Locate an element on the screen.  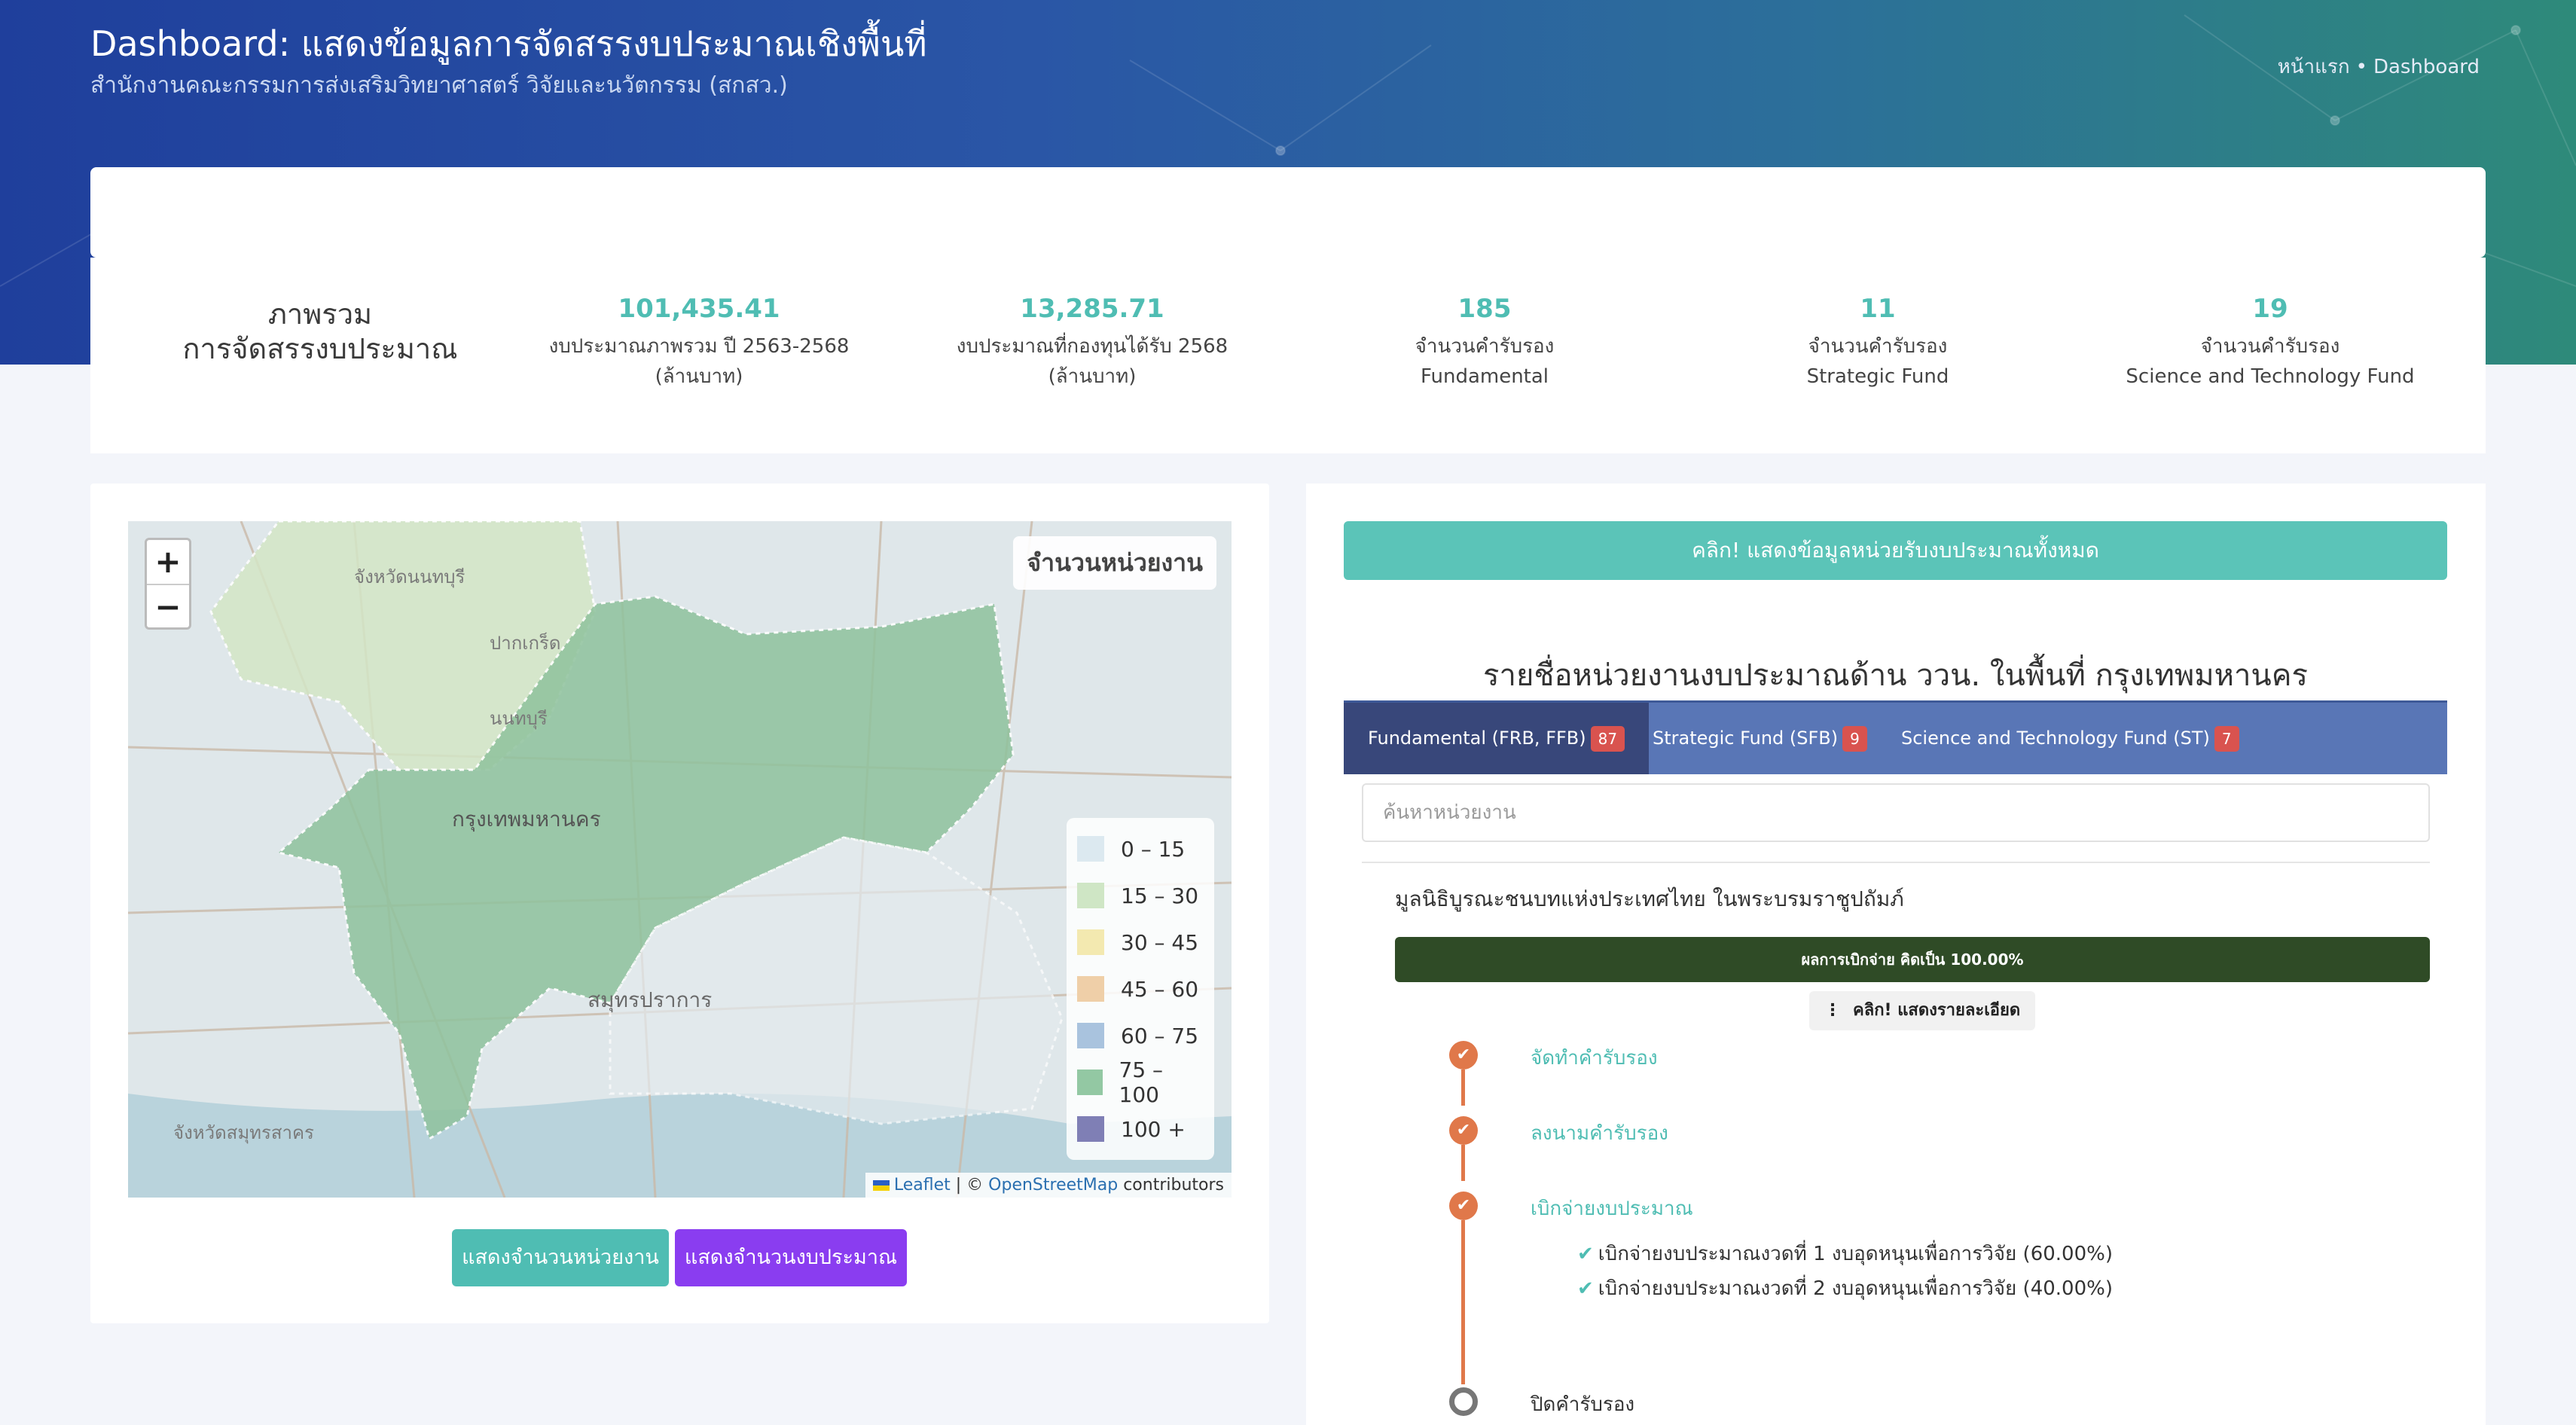
legend-item: 30 – 45 is located at coordinates (1141, 942).